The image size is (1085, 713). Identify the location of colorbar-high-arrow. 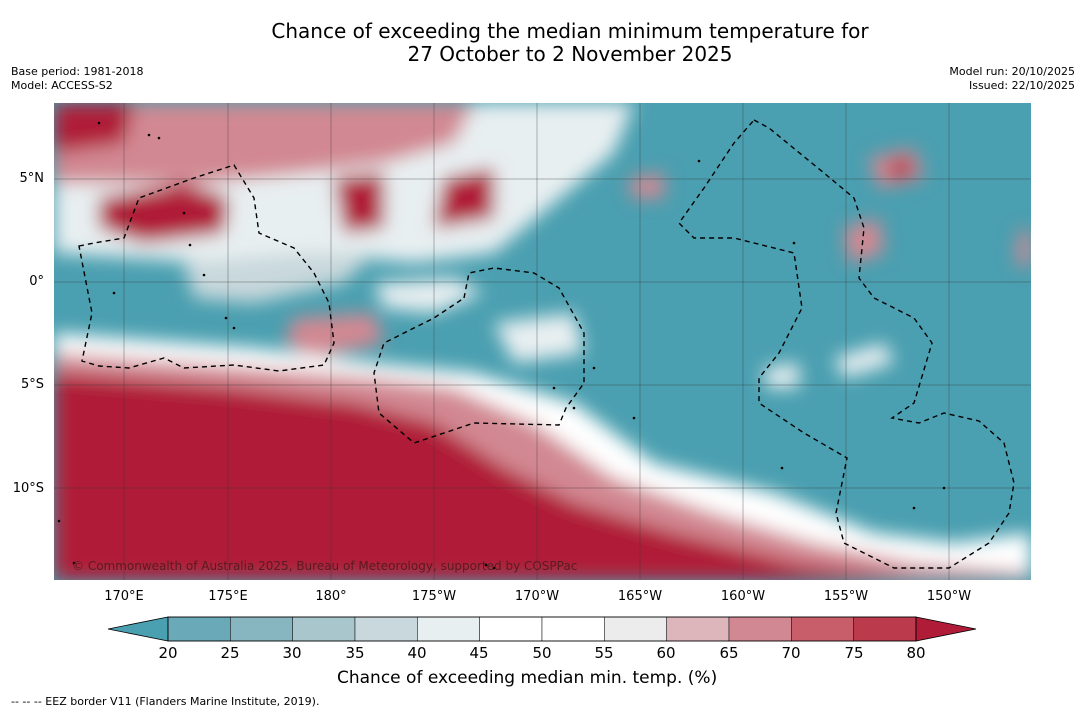
(946, 629).